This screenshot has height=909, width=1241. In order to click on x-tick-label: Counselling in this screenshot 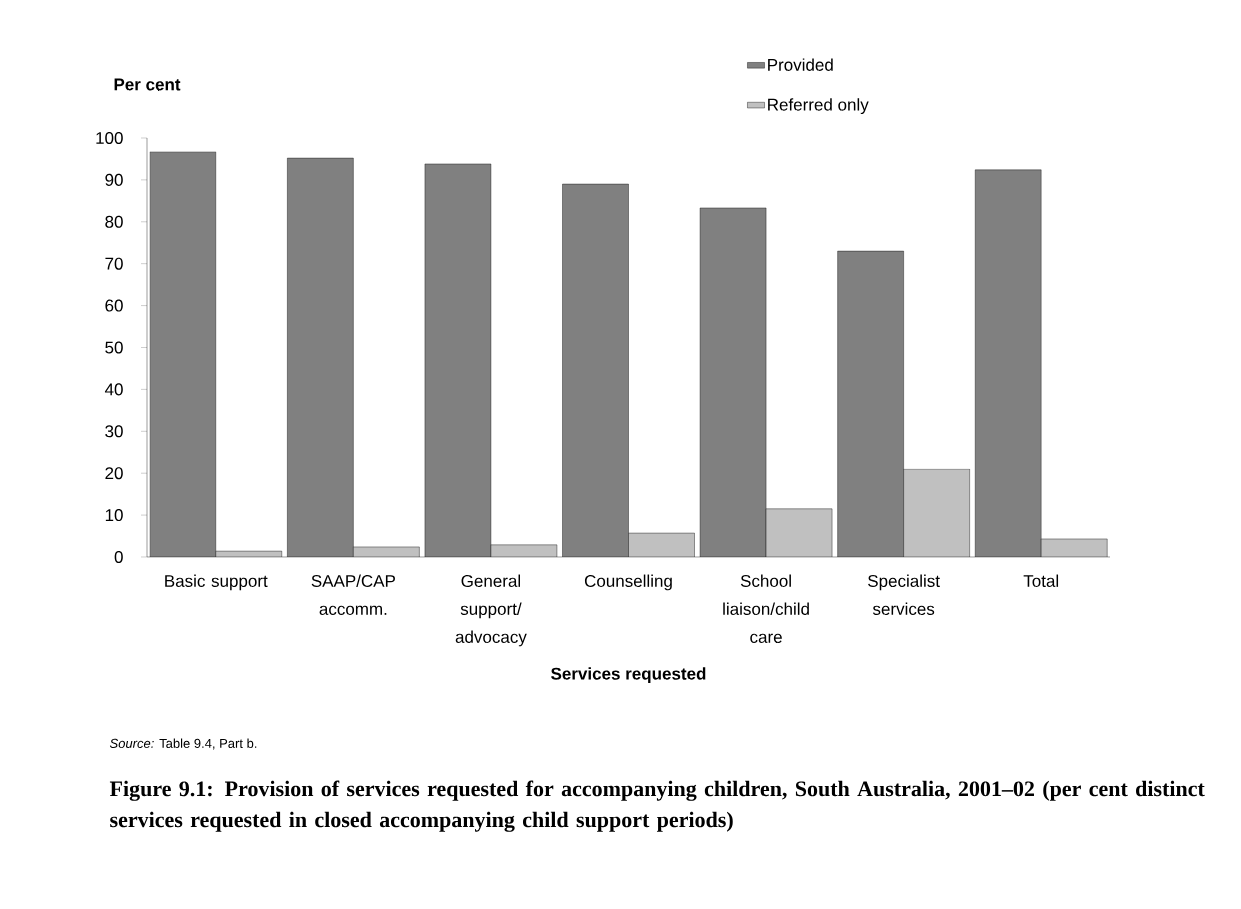, I will do `click(628, 582)`.